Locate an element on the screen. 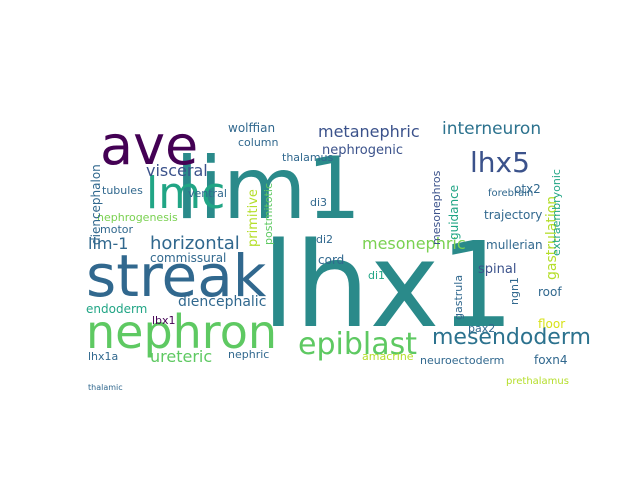 The width and height of the screenshot is (640, 480). word-endoderm: endoderm is located at coordinates (116, 309).